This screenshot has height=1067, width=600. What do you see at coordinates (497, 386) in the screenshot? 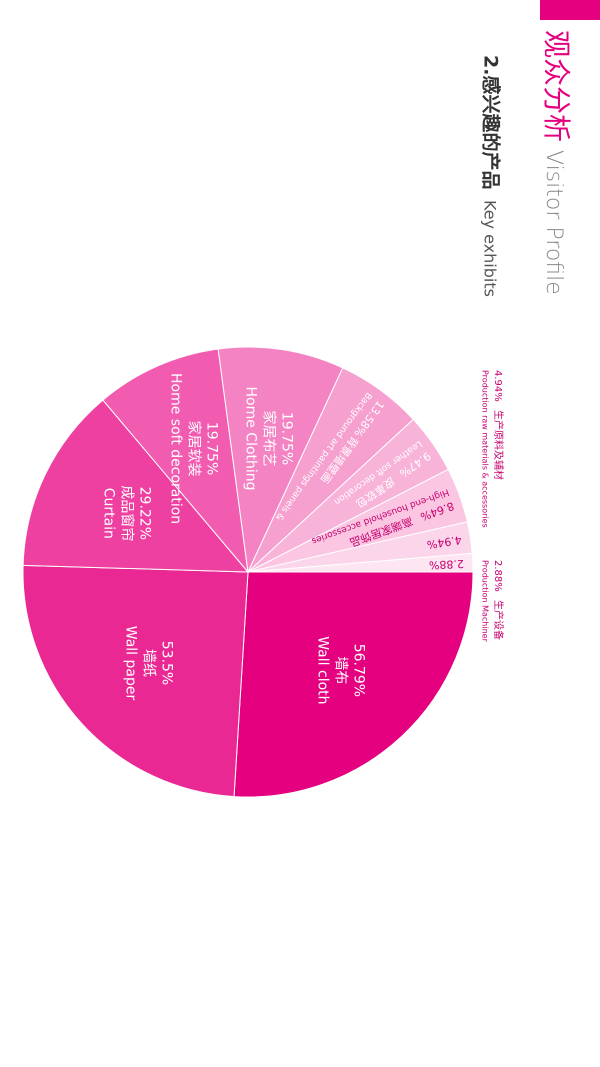
I see `outer-value-label: 4.94%` at bounding box center [497, 386].